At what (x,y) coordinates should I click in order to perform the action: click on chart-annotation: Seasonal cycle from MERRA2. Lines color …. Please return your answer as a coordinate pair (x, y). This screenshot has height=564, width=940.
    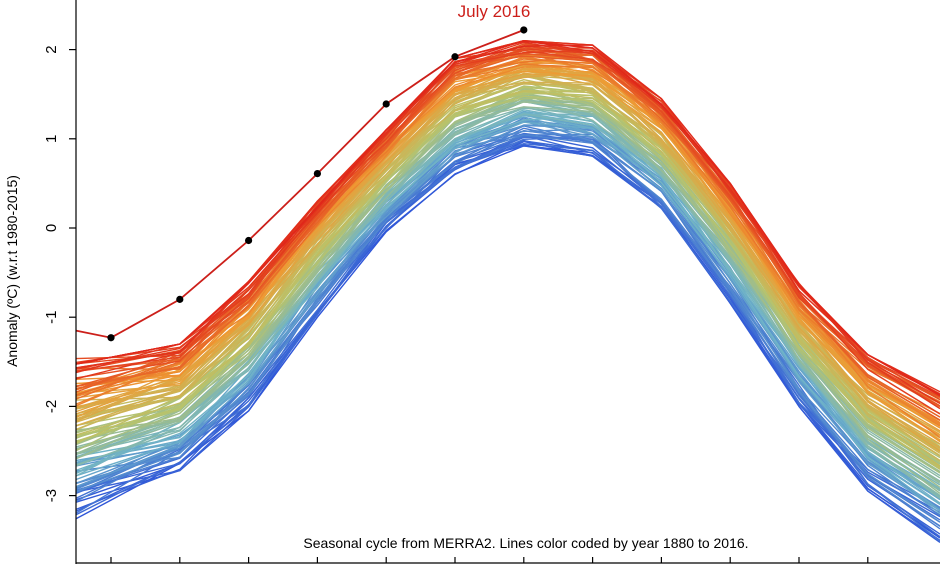
    Looking at the image, I should click on (525, 543).